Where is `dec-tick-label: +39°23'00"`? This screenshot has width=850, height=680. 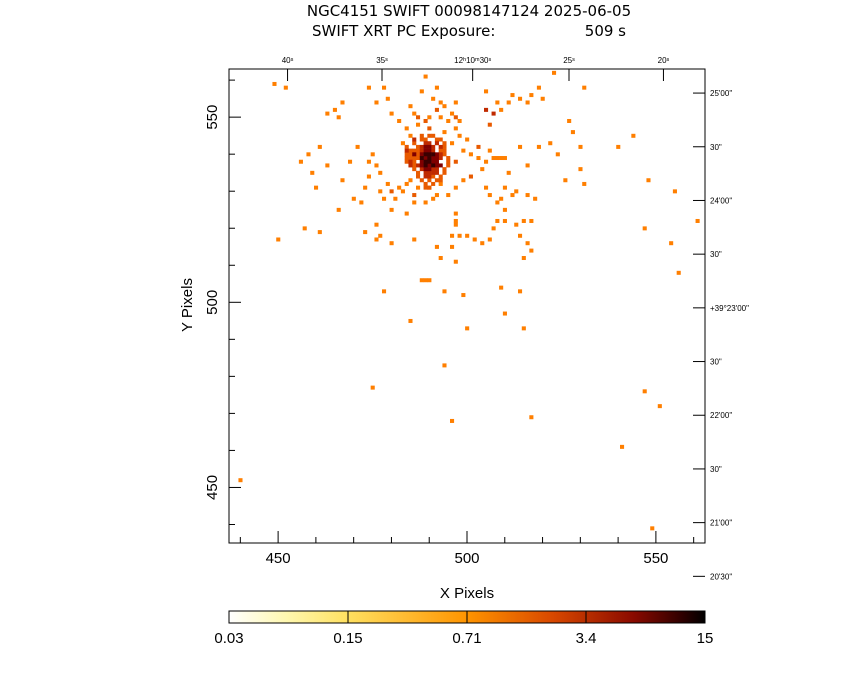 dec-tick-label: +39°23'00" is located at coordinates (729, 308).